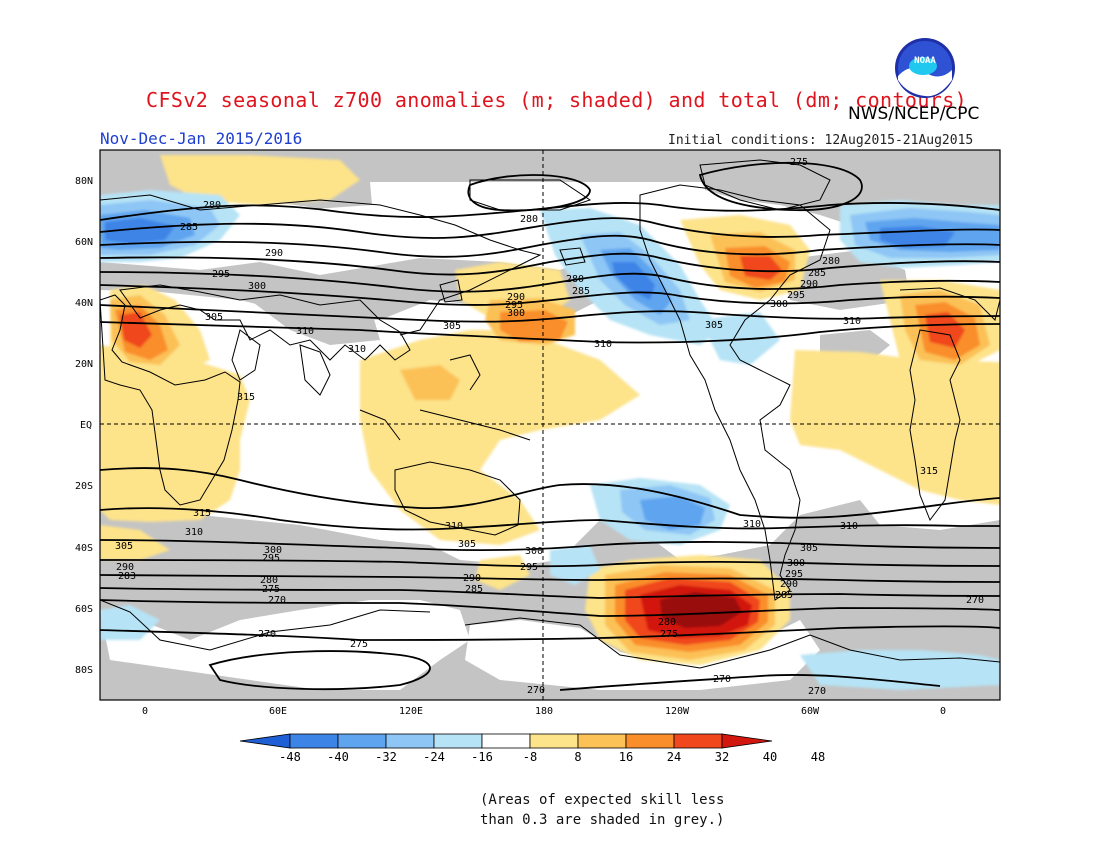  I want to click on lat-label: 40S, so click(84, 548).